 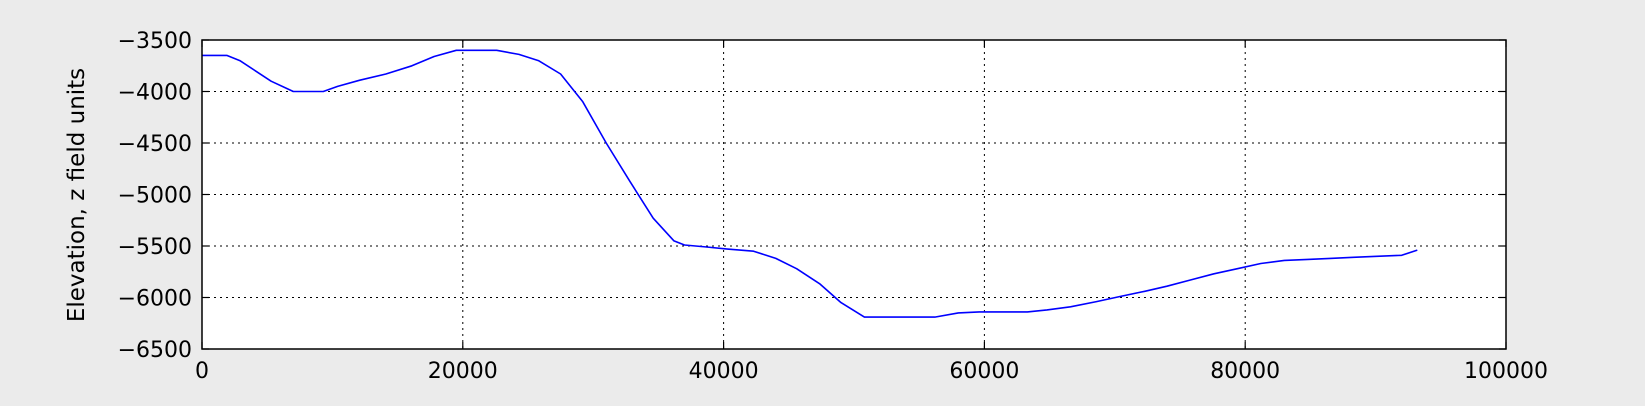 What do you see at coordinates (155, 93) in the screenshot?
I see `y-tick-label: −4000` at bounding box center [155, 93].